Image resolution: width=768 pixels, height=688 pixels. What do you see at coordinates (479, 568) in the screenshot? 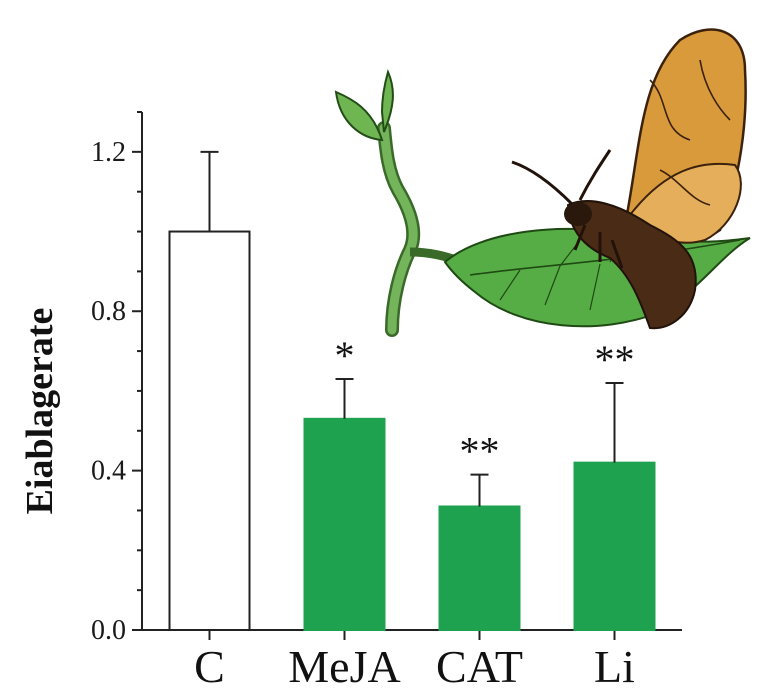
I see `bar-cat` at bounding box center [479, 568].